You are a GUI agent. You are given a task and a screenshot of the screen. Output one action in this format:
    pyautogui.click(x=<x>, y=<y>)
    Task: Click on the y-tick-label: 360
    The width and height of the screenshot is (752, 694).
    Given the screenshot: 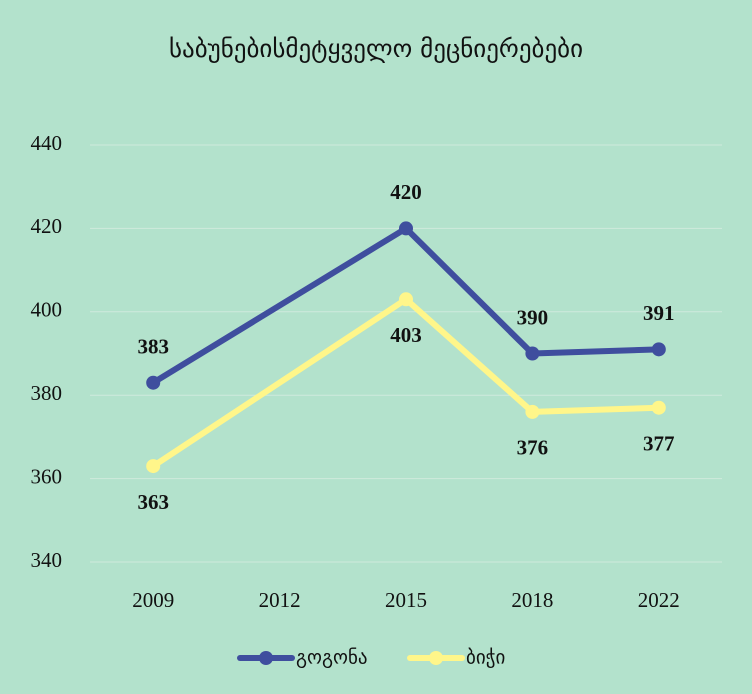 What is the action you would take?
    pyautogui.click(x=47, y=476)
    